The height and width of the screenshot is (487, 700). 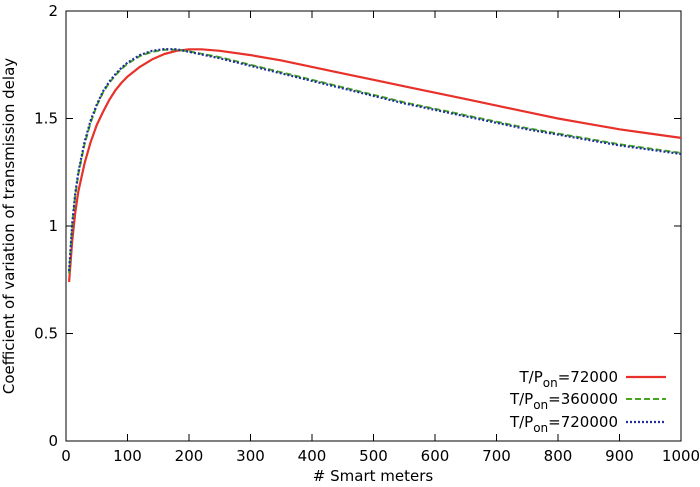 What do you see at coordinates (53, 11) in the screenshot?
I see `y-tick-label: 2` at bounding box center [53, 11].